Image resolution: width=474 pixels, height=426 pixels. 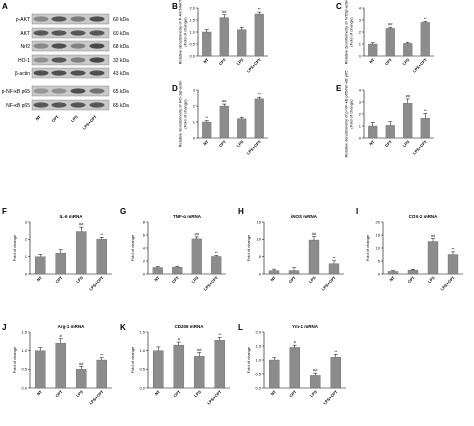 I want to click on y-tick-label: 1.0, so click(x=24, y=350).